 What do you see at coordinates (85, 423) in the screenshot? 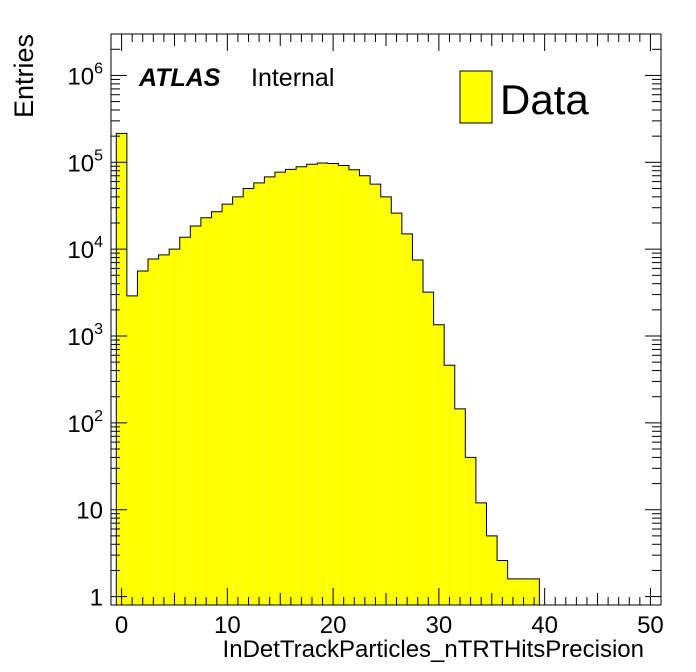
I see `y-tick-label: 10²` at bounding box center [85, 423].